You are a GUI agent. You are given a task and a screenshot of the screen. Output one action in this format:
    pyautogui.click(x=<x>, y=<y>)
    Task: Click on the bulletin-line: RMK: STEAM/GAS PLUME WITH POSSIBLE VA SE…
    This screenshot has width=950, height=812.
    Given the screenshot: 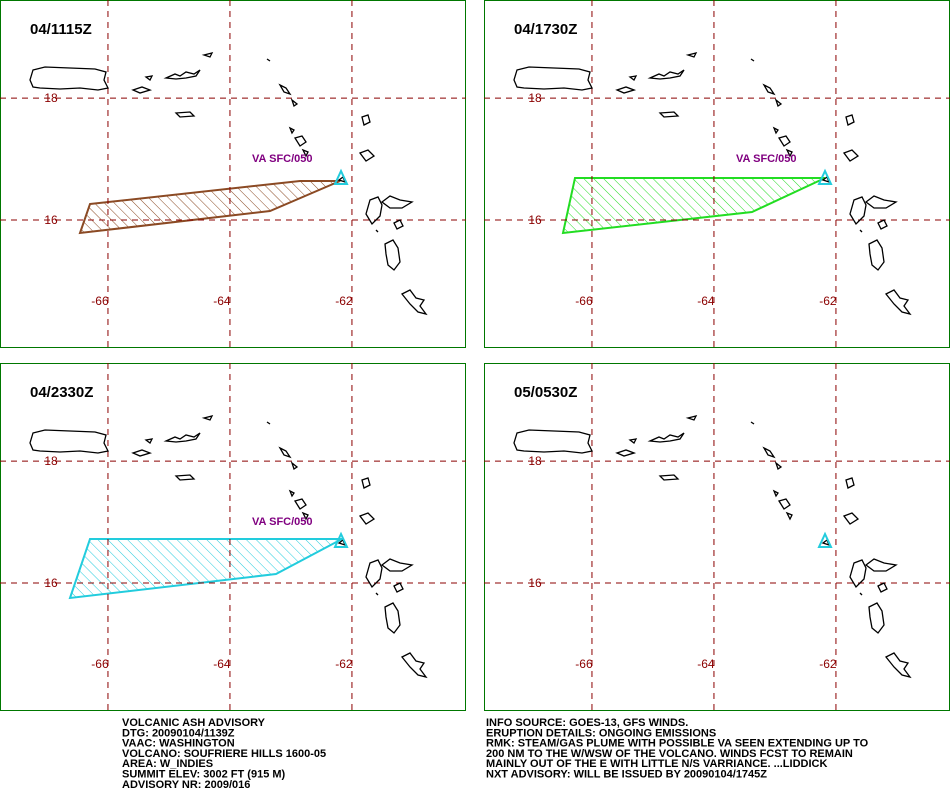 What is the action you would take?
    pyautogui.click(x=677, y=744)
    